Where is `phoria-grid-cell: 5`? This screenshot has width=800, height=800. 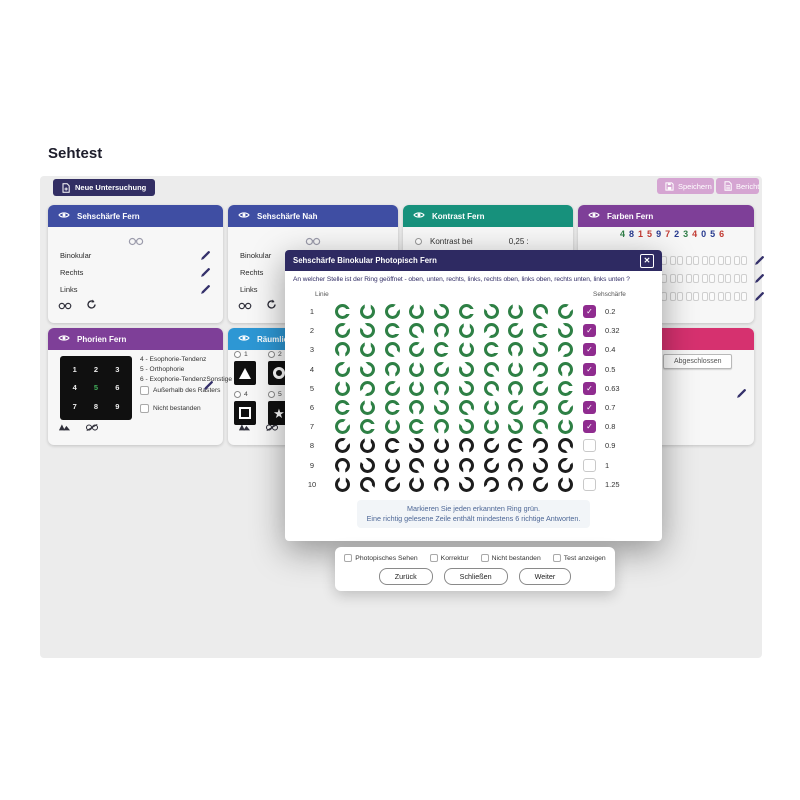 phoria-grid-cell: 5 is located at coordinates (96, 388).